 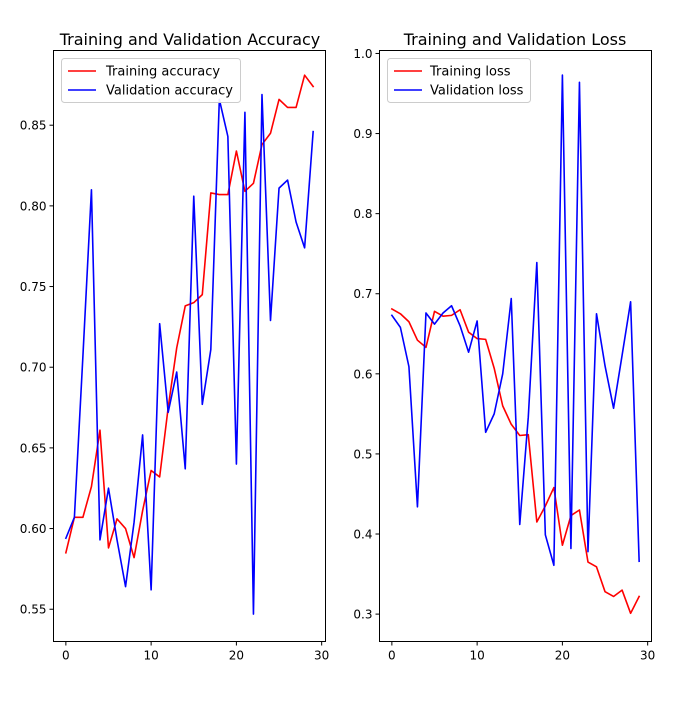 I want to click on loss-legend-box, so click(x=459, y=80).